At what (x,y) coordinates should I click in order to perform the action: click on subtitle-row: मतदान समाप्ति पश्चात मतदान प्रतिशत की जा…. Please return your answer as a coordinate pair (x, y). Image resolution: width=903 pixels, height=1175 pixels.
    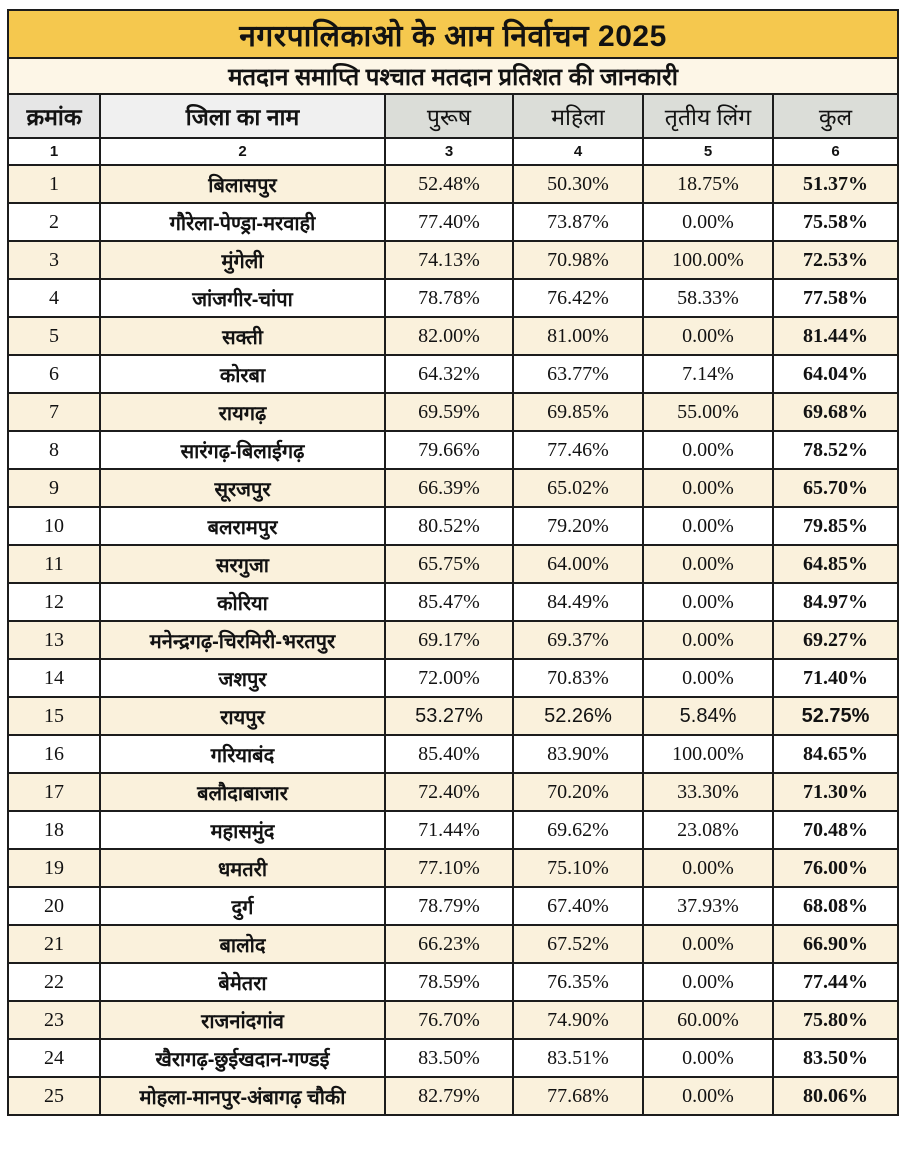
    Looking at the image, I should click on (453, 76).